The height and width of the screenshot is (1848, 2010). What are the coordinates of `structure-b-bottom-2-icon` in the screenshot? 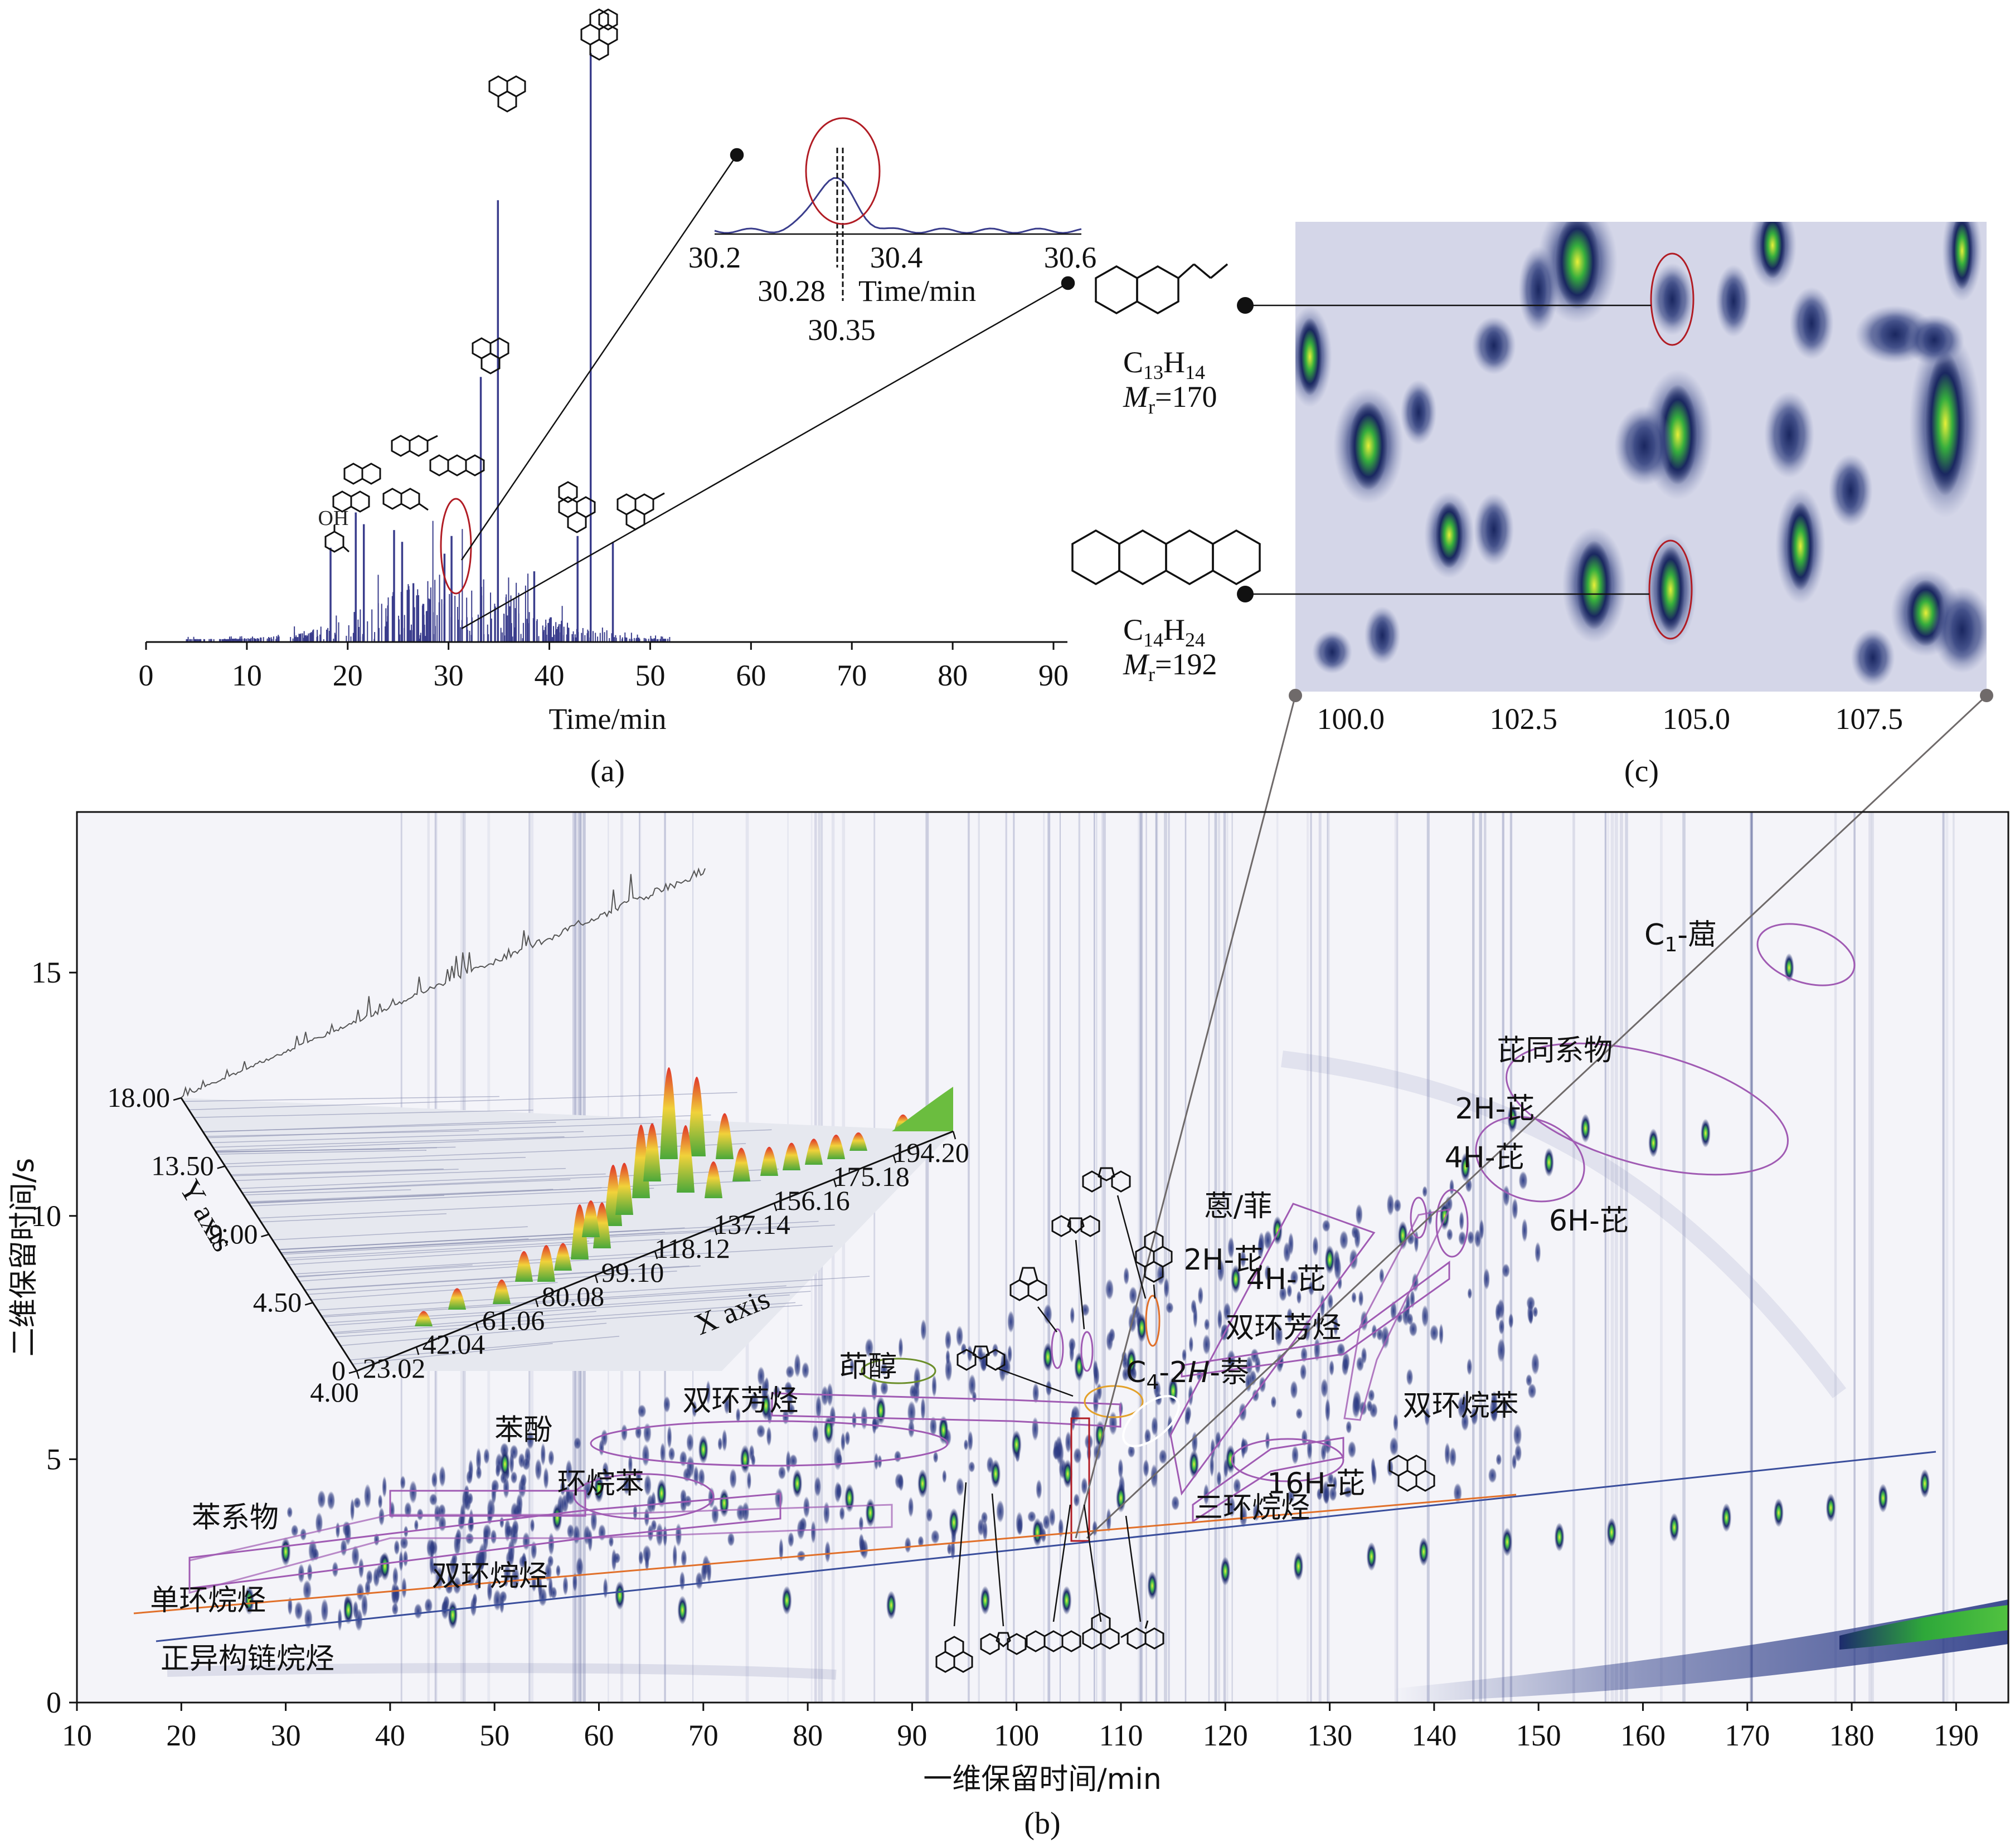 It's located at (1003, 1643).